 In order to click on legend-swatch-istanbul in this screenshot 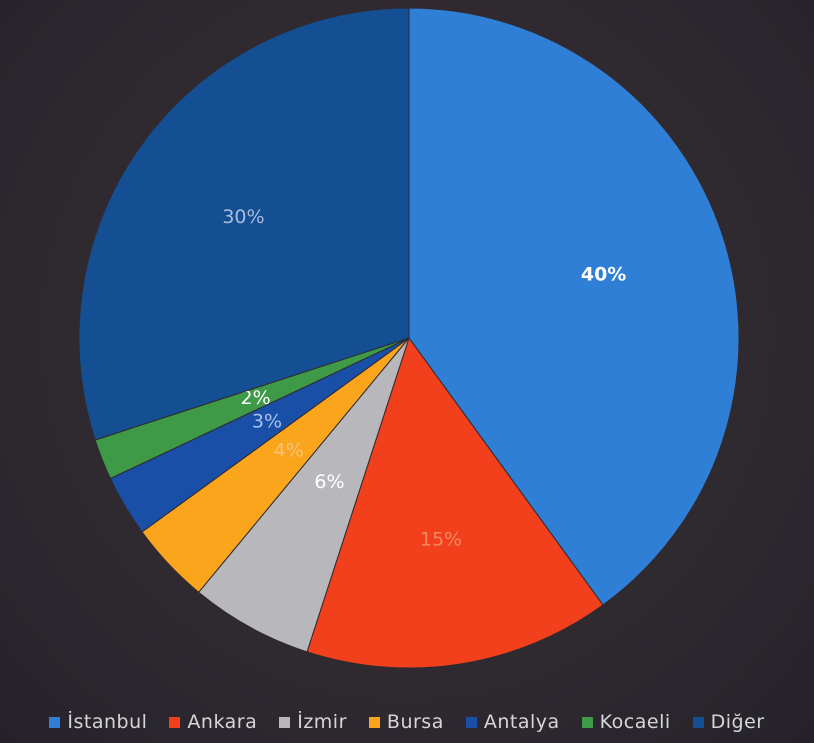, I will do `click(55, 722)`.